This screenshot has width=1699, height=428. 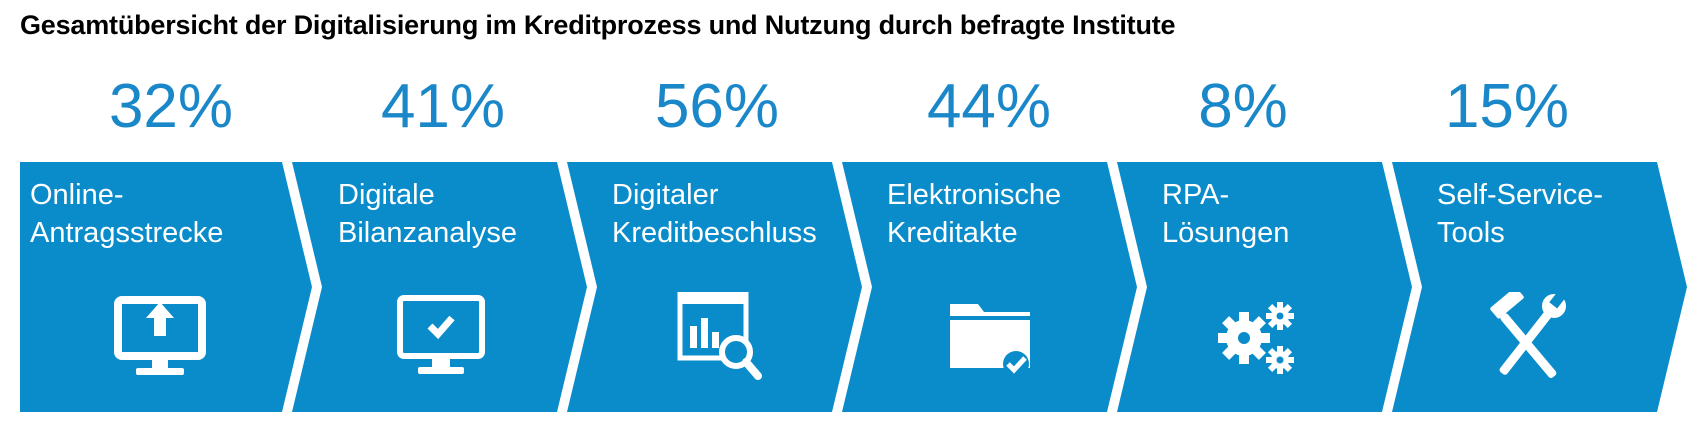 I want to click on label-digitaler-kreditbeschluss: Digitaler Kreditbeschluss, so click(x=714, y=214).